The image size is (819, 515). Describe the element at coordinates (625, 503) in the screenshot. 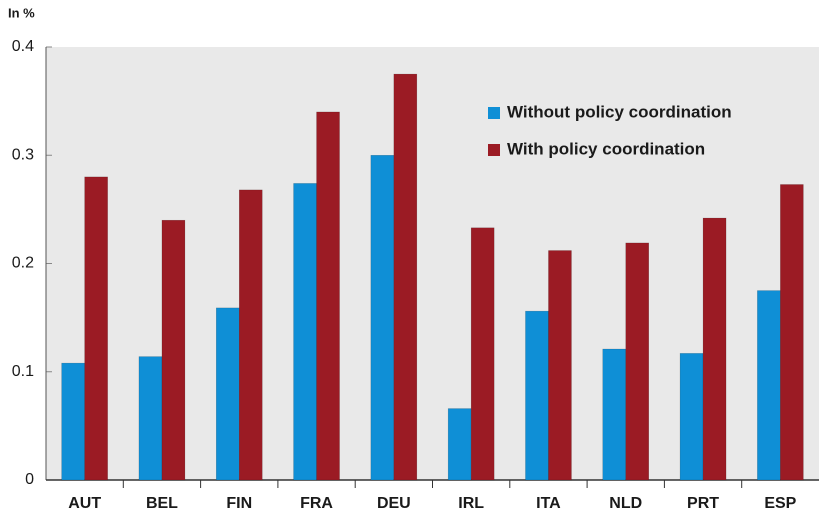

I see `x-tick-label: NLD` at that location.